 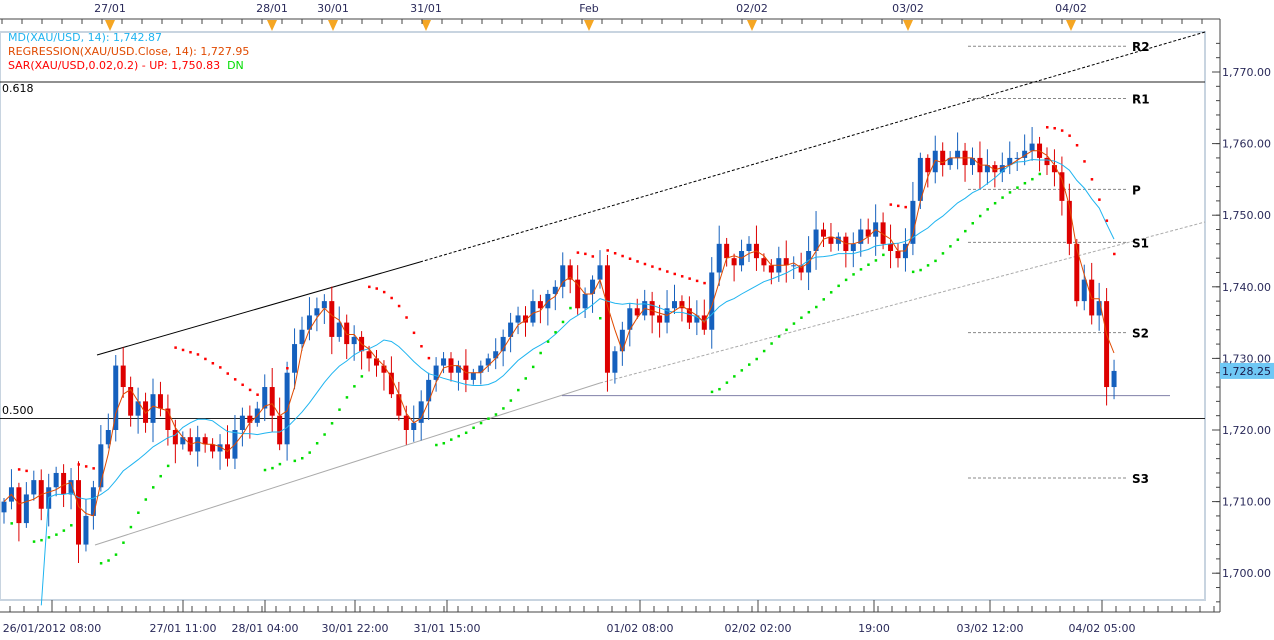 What do you see at coordinates (447, 628) in the screenshot?
I see `time-axis-label: 31/01 15:00` at bounding box center [447, 628].